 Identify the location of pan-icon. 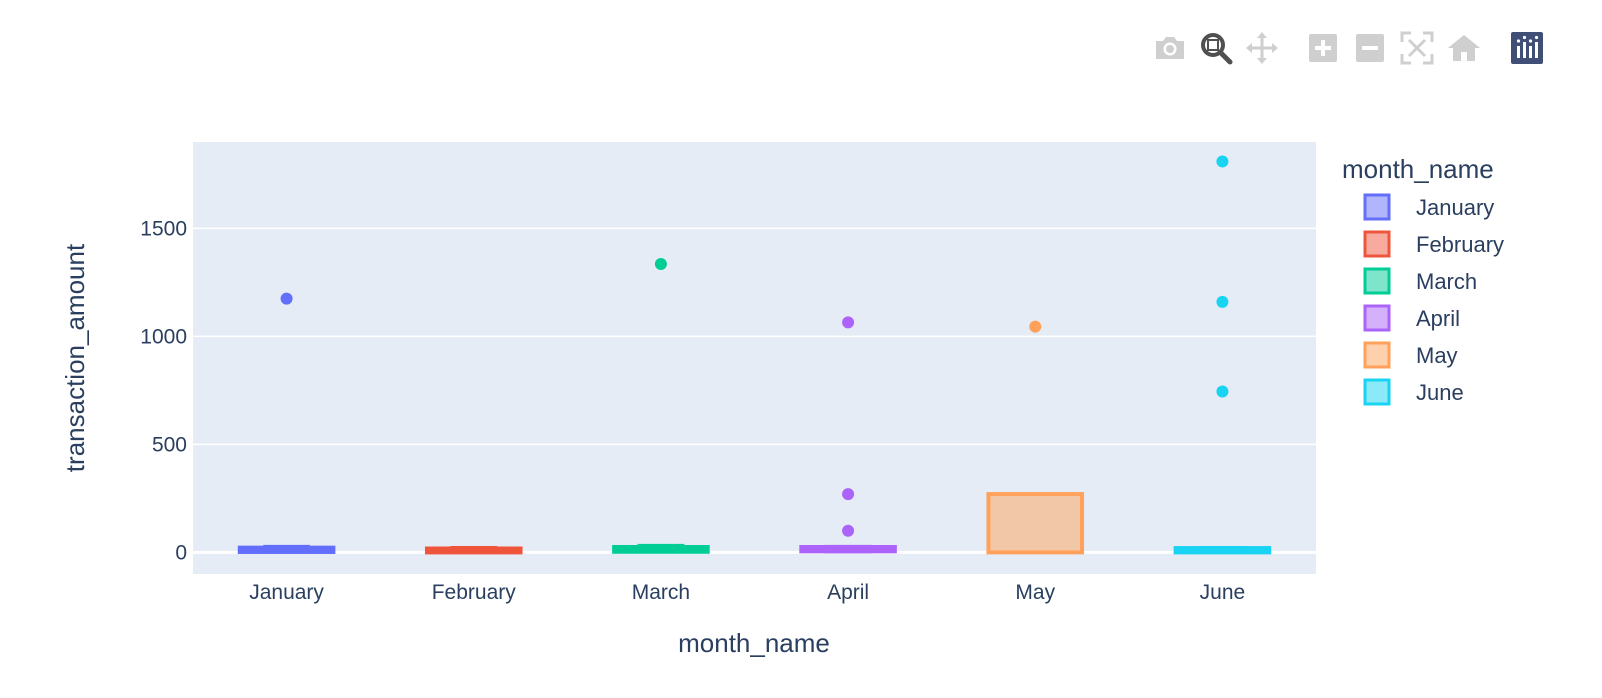
(1262, 48).